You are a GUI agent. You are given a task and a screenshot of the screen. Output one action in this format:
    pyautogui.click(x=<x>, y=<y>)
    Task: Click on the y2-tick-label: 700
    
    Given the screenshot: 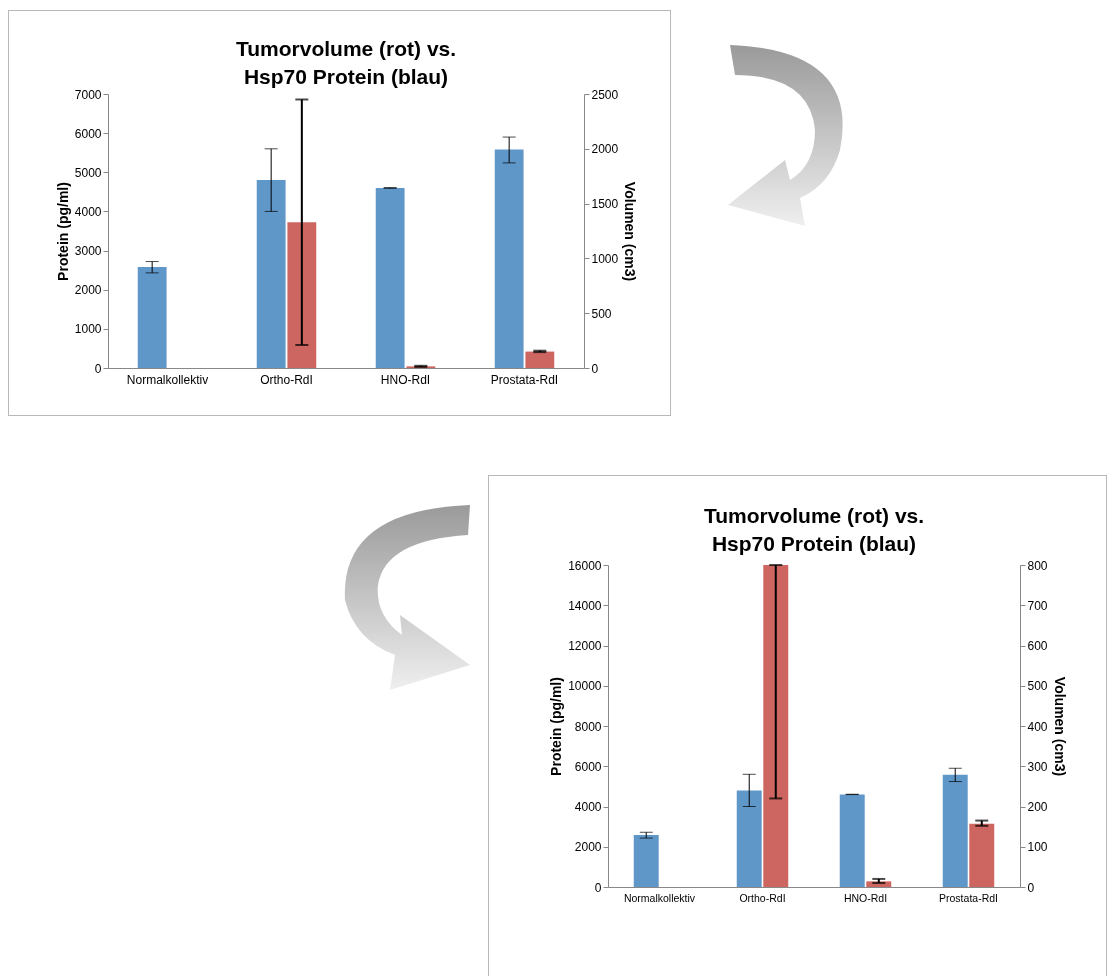 What is the action you would take?
    pyautogui.click(x=1037, y=605)
    